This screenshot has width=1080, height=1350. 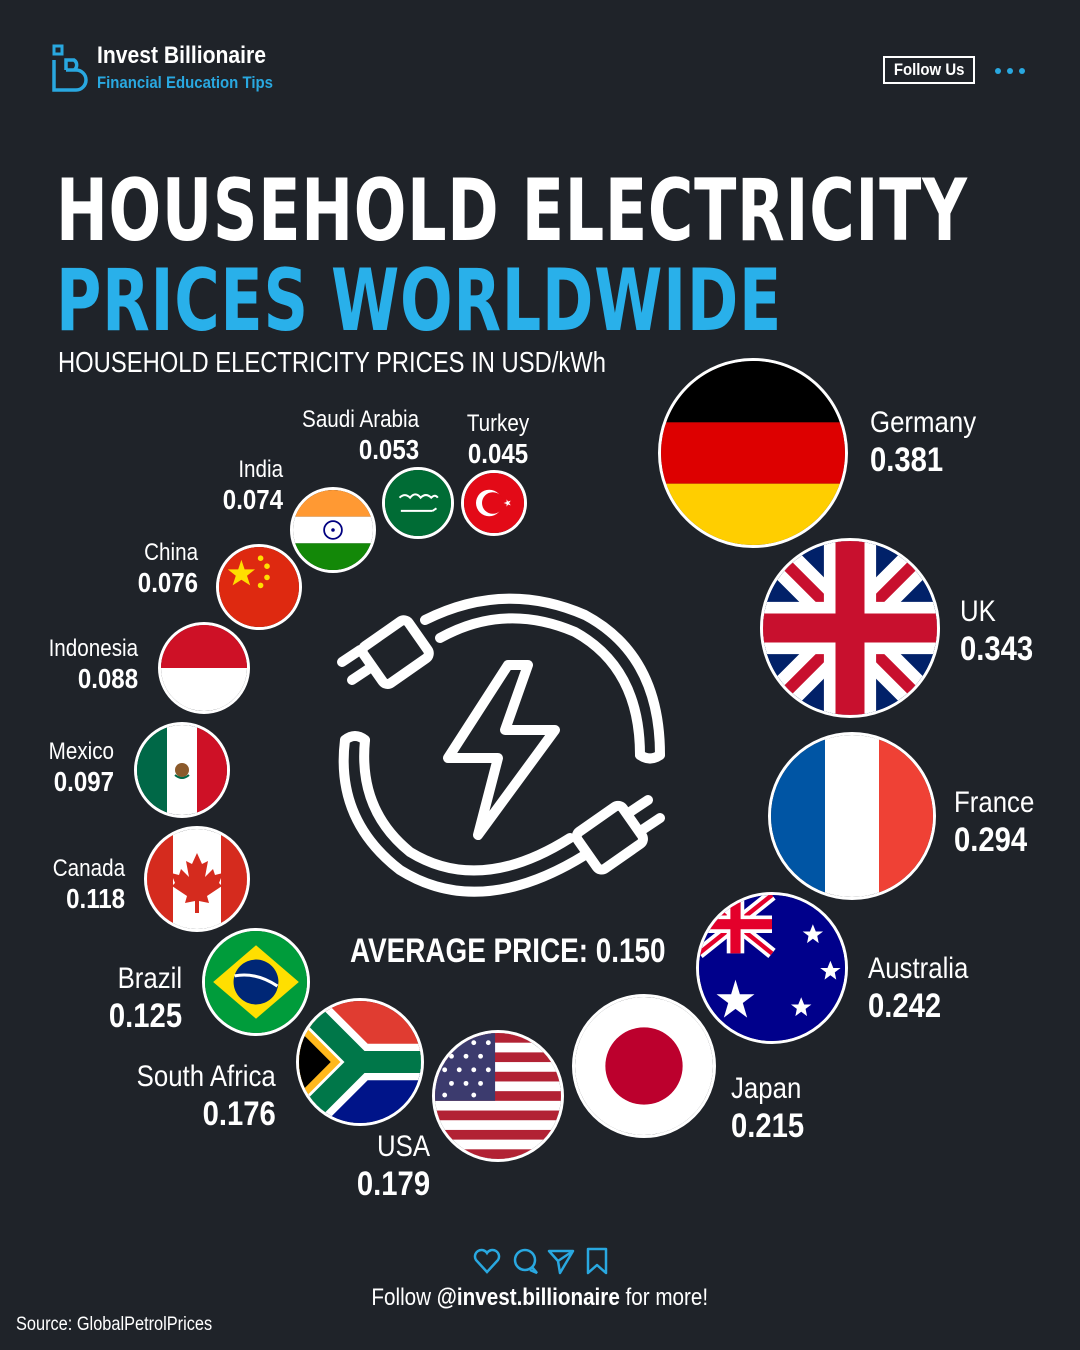 What do you see at coordinates (419, 301) in the screenshot?
I see `headline-line-2: PRICES WORLDWIDE` at bounding box center [419, 301].